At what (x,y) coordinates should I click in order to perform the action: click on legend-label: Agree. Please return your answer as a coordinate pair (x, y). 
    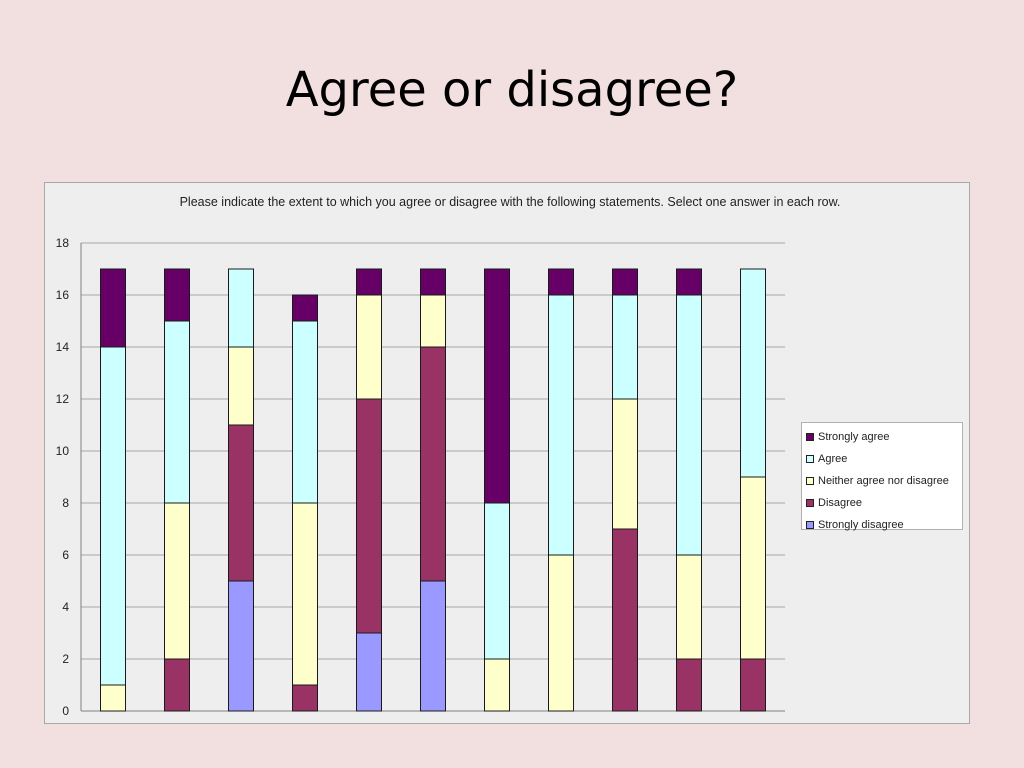
    Looking at the image, I should click on (833, 459).